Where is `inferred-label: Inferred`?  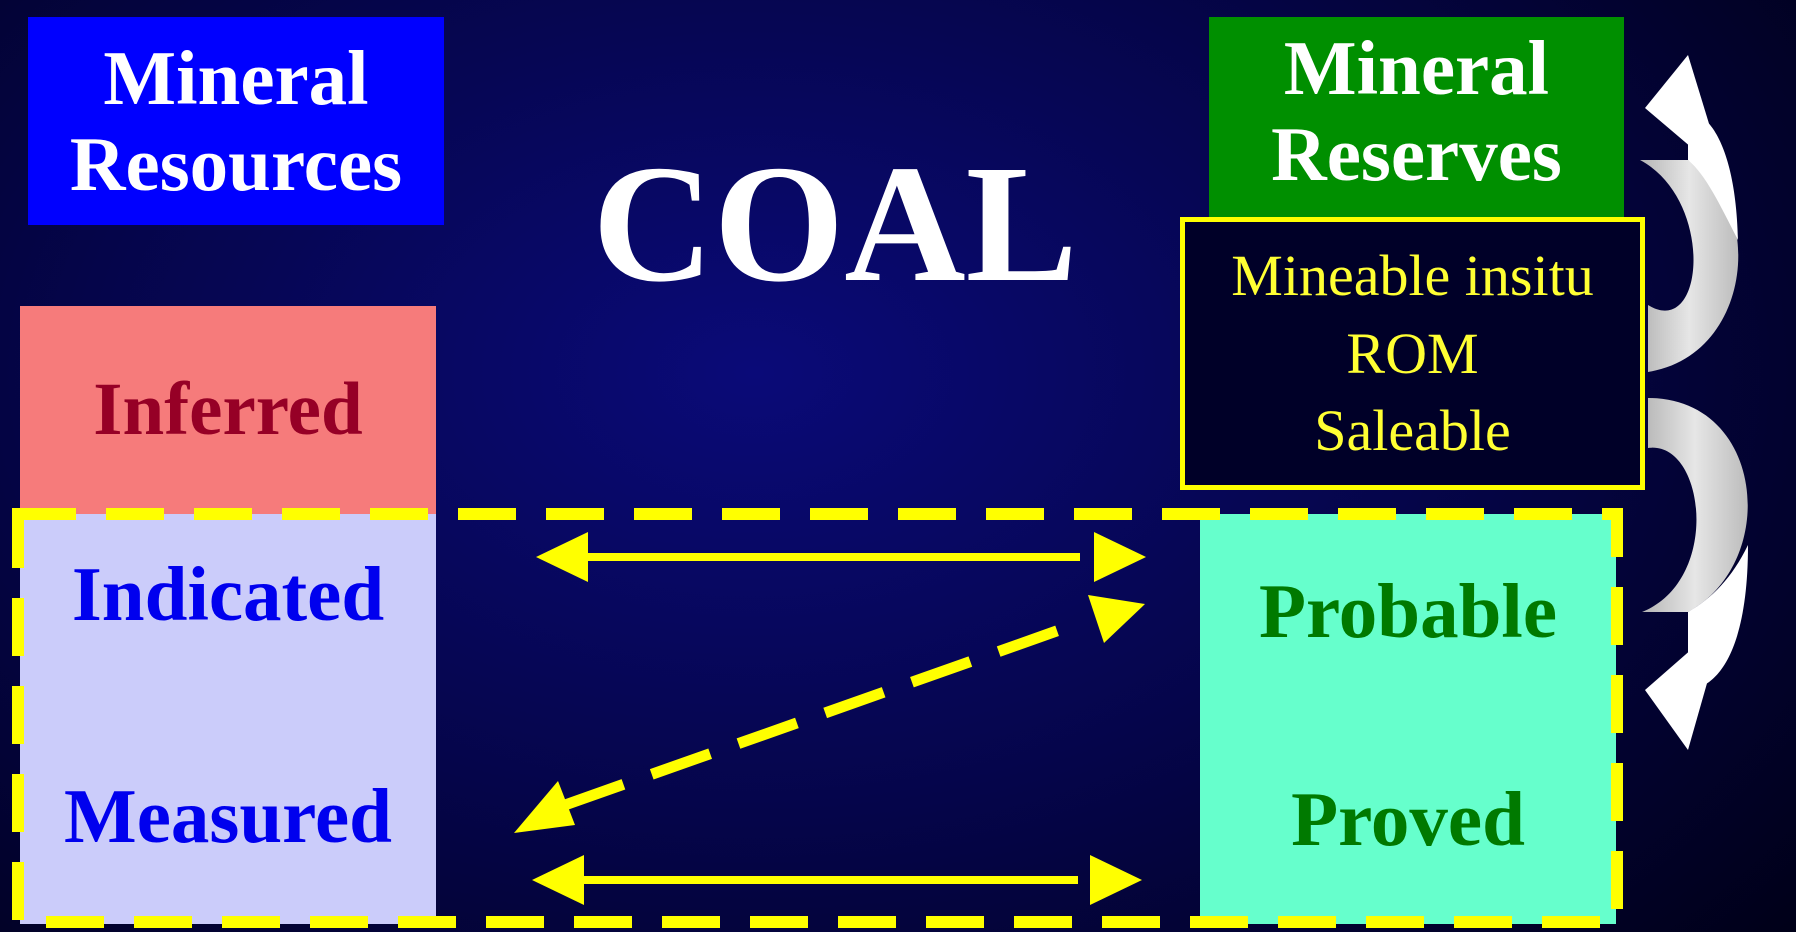 inferred-label: Inferred is located at coordinates (228, 409).